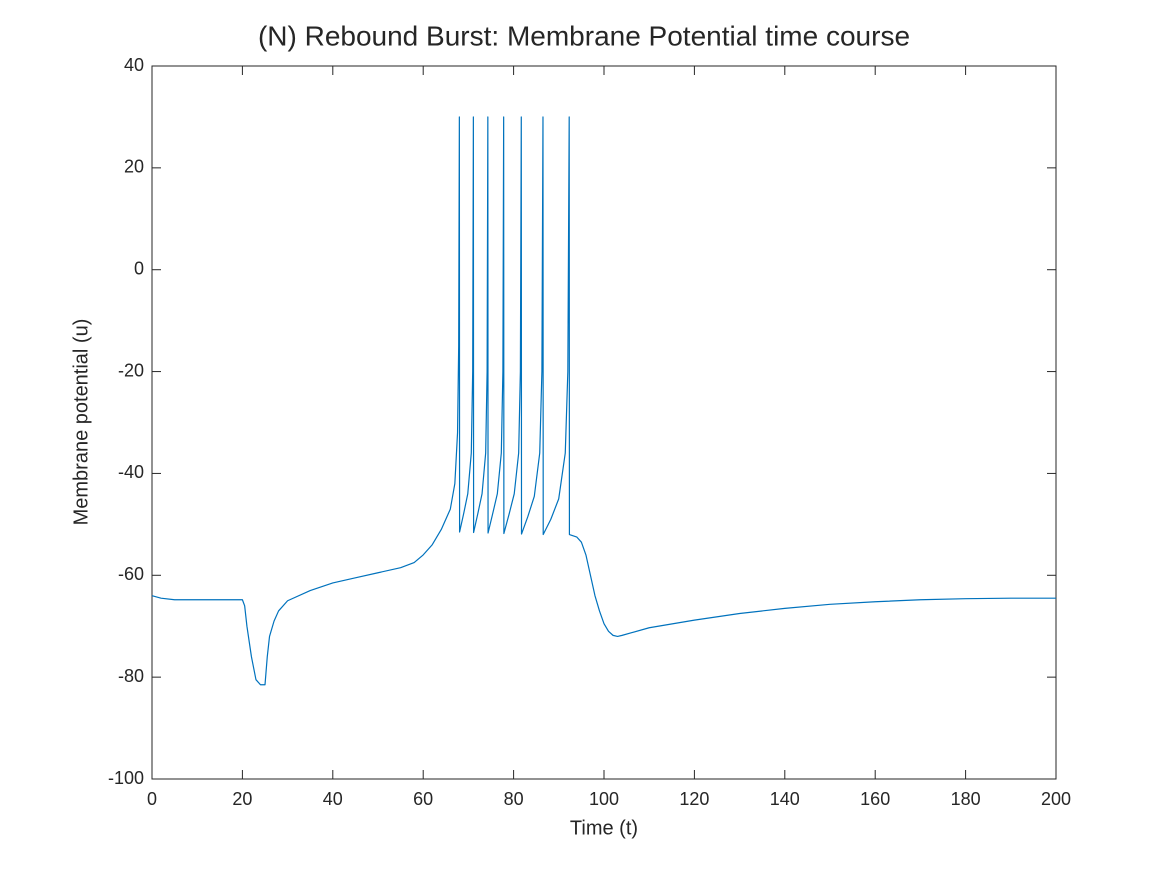 Image resolution: width=1167 pixels, height=875 pixels. What do you see at coordinates (242, 799) in the screenshot?
I see `x-tick-label: 20` at bounding box center [242, 799].